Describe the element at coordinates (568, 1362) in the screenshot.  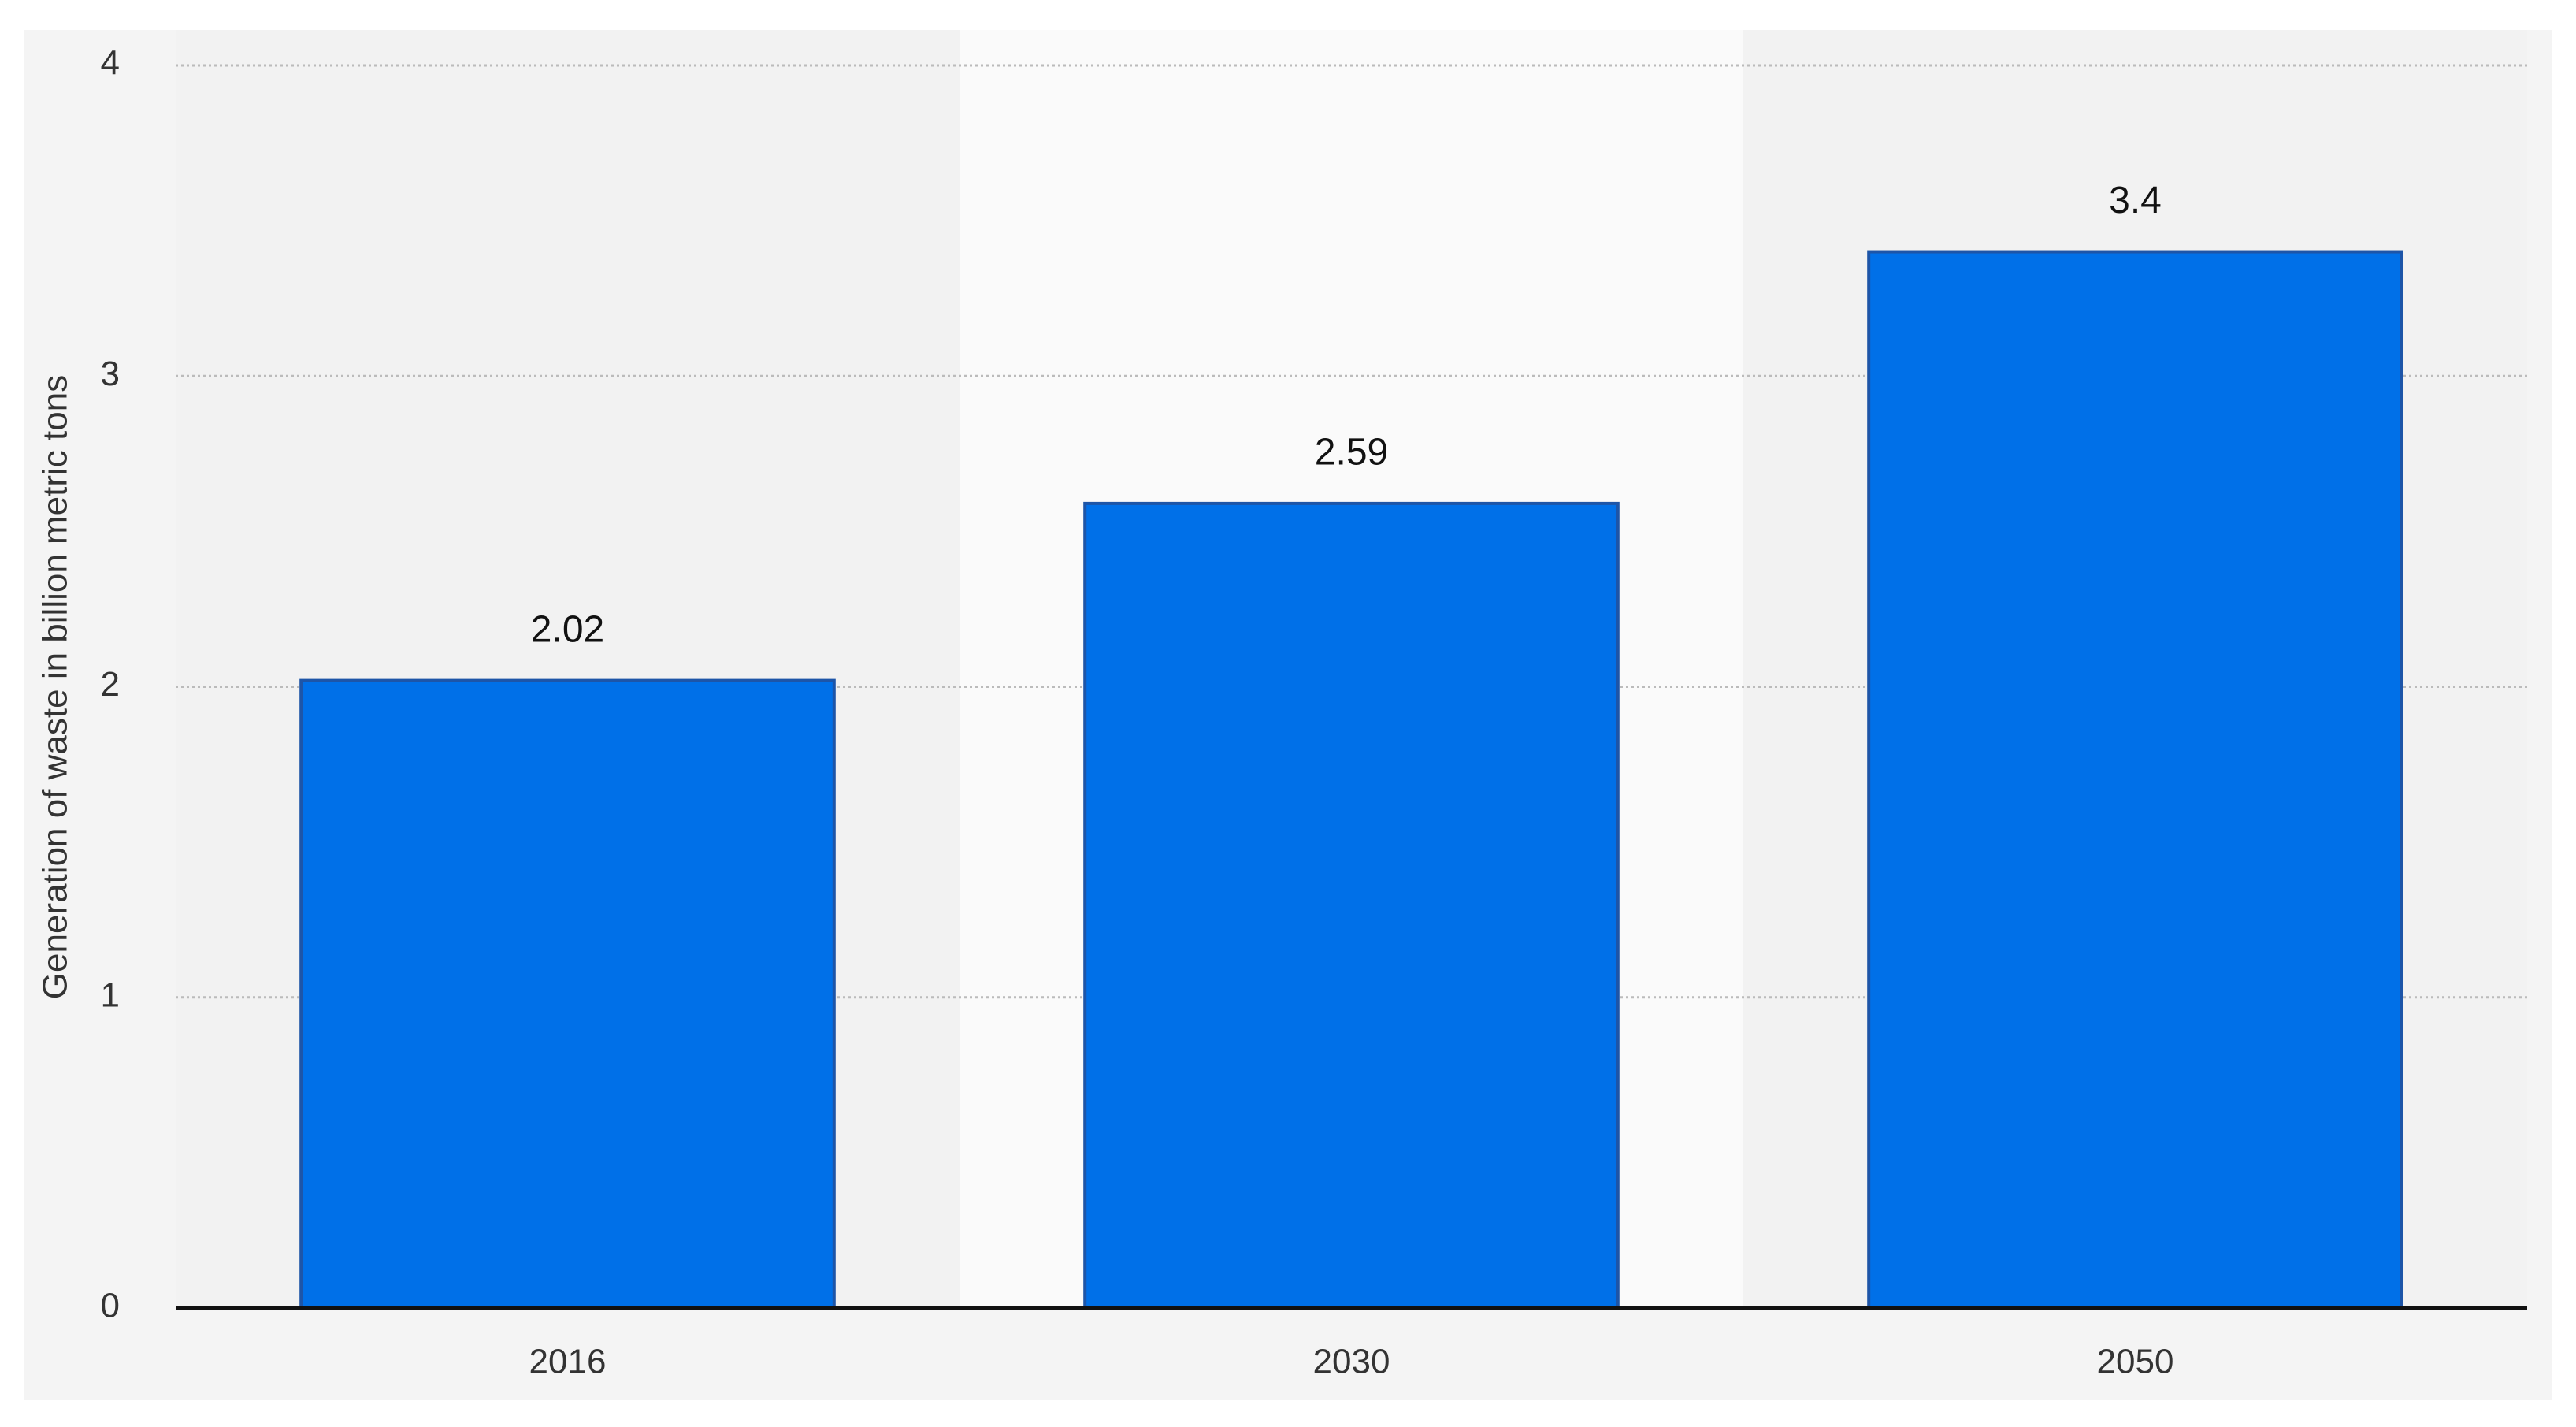
I see `x-tick-label: 2016` at that location.